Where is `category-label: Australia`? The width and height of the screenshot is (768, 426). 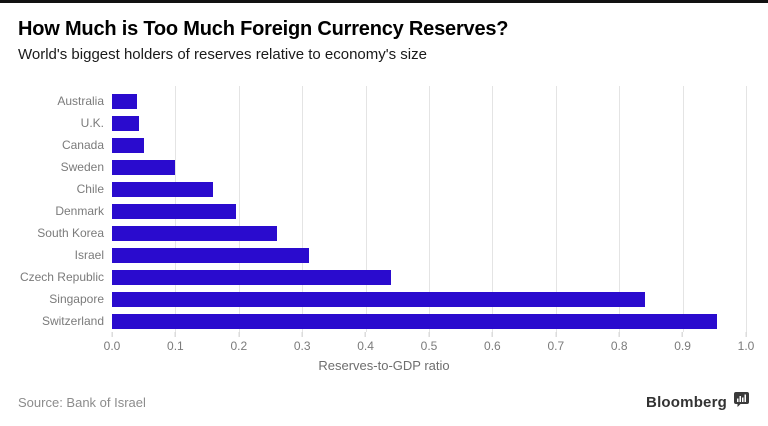 category-label: Australia is located at coordinates (80, 101).